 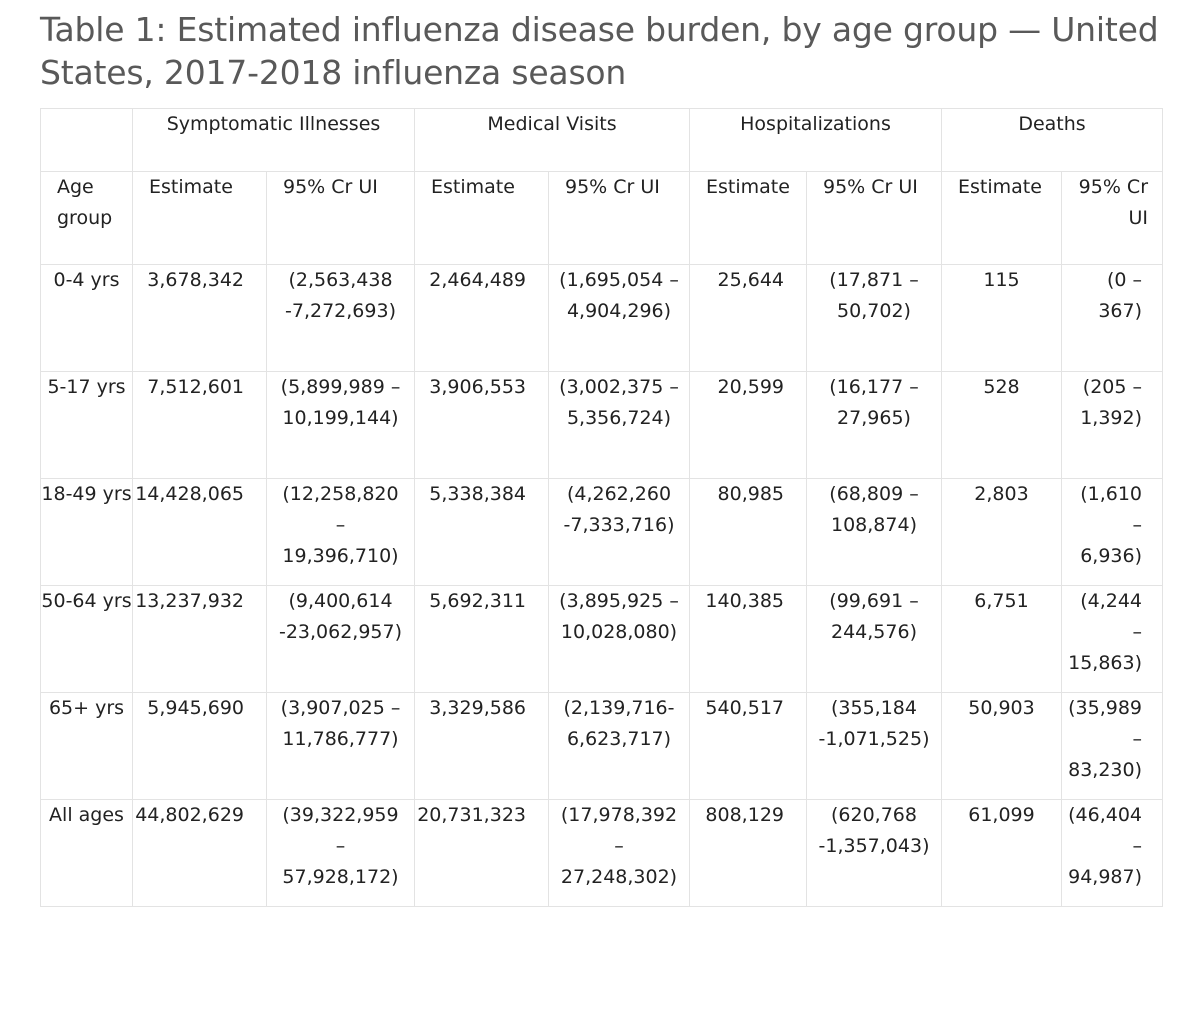 I want to click on medical-estimate-cell: 5,692,311, so click(x=481, y=639).